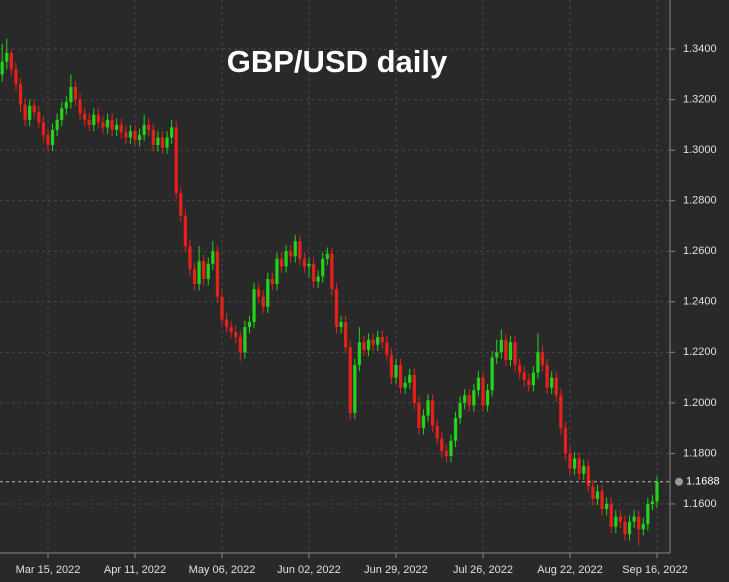 The width and height of the screenshot is (729, 582). I want to click on last-price-label: 1.1688, so click(703, 482).